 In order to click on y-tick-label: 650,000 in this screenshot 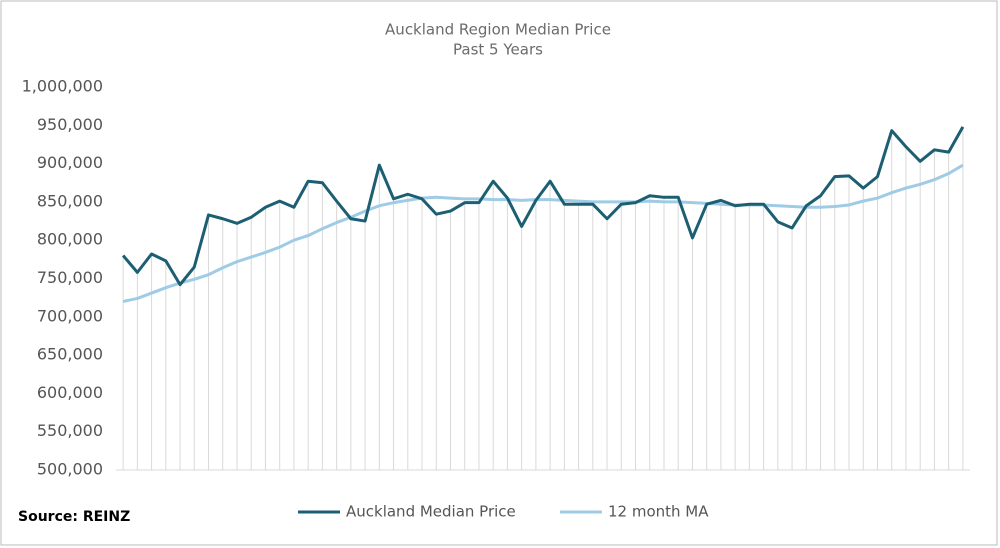, I will do `click(70, 354)`.